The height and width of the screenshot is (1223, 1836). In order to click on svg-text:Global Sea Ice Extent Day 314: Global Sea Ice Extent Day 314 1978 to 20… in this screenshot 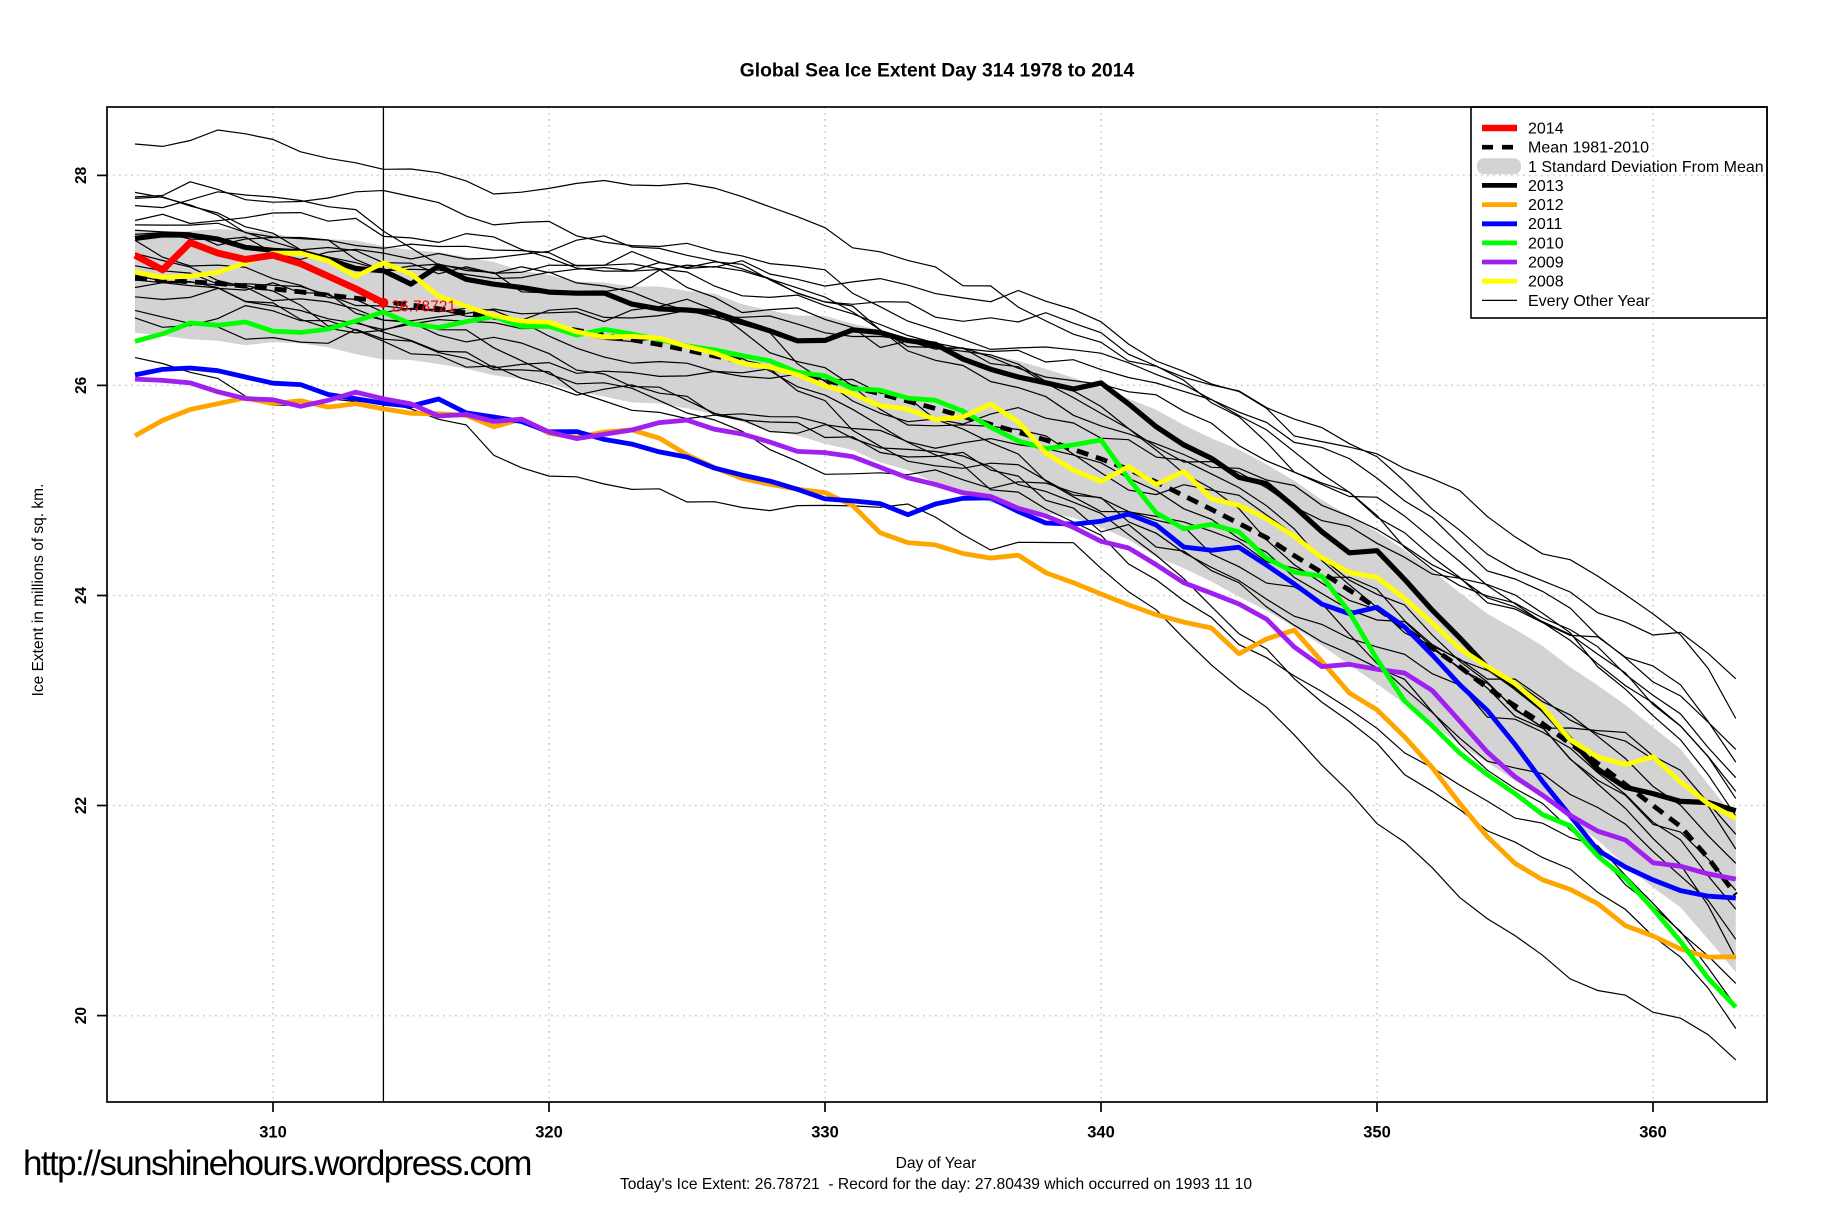, I will do `click(937, 71)`.